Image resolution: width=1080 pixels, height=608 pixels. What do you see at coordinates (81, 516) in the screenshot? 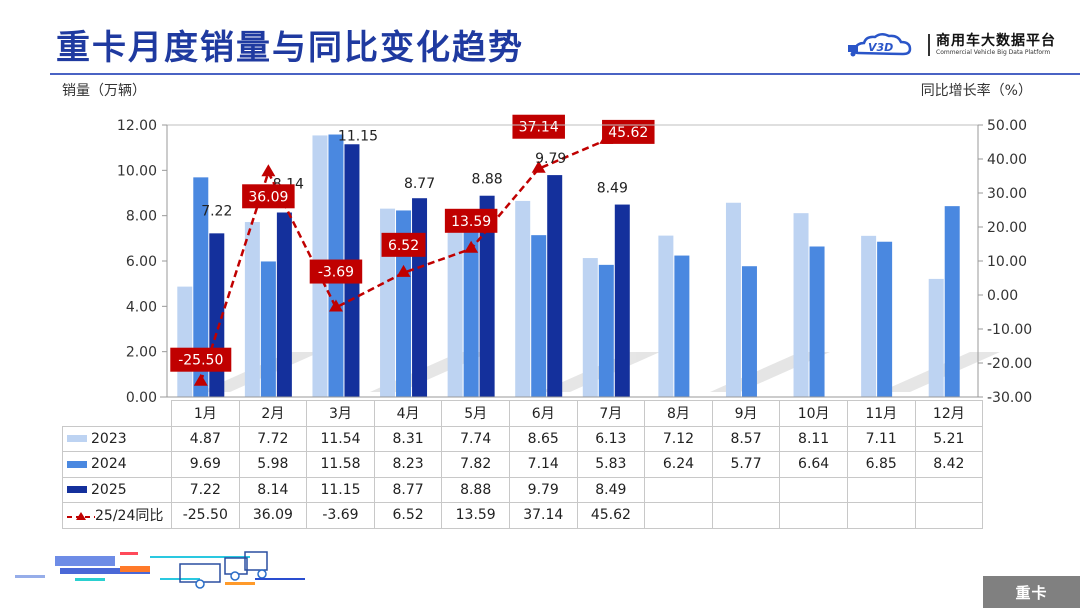
I see `legend-dashed-triangle-icon` at bounding box center [81, 516].